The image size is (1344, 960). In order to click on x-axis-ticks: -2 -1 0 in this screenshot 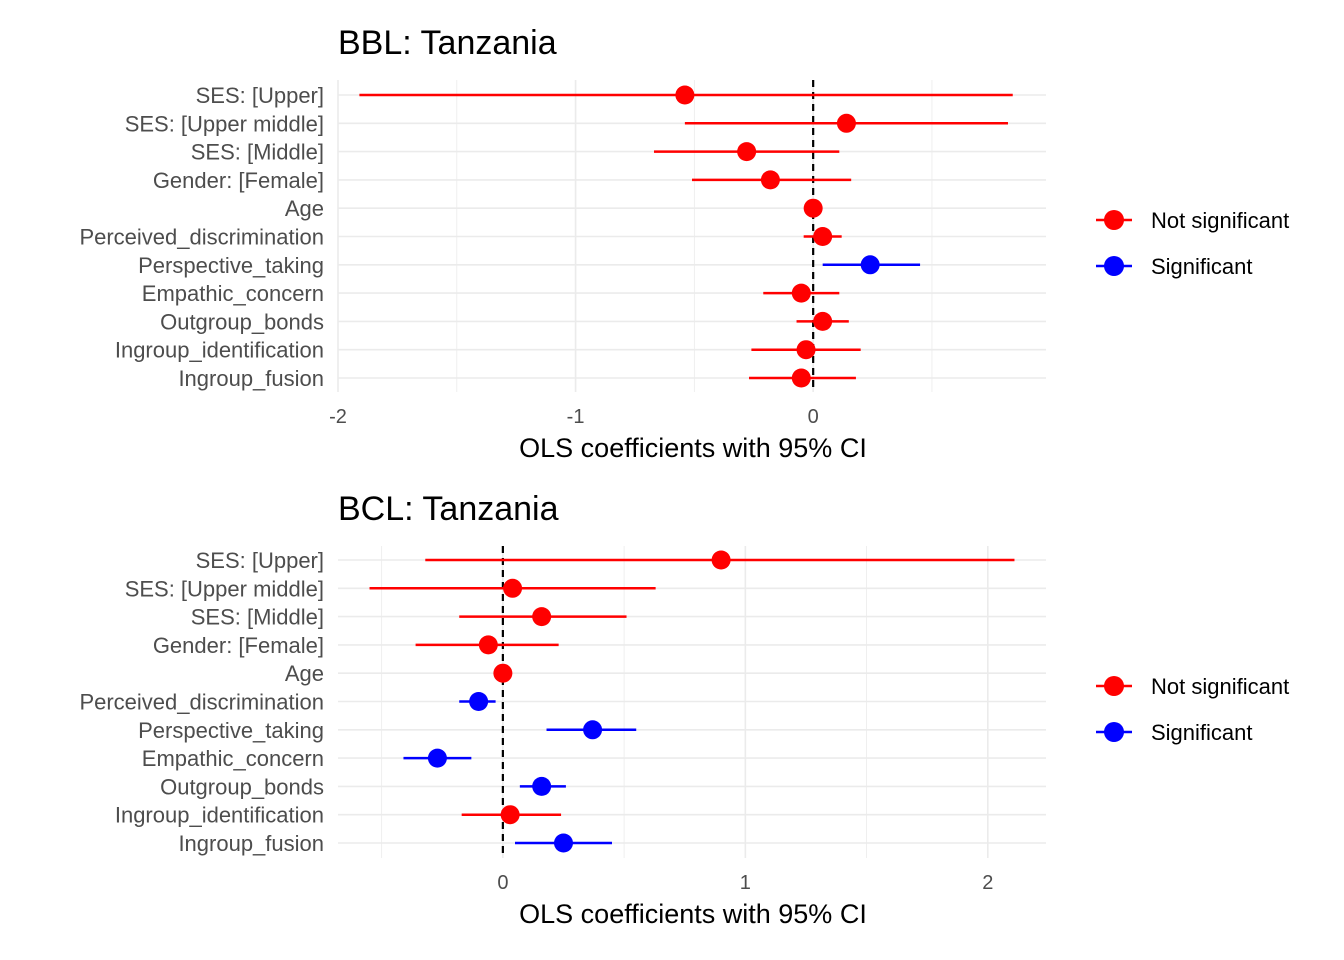, I will do `click(574, 417)`.